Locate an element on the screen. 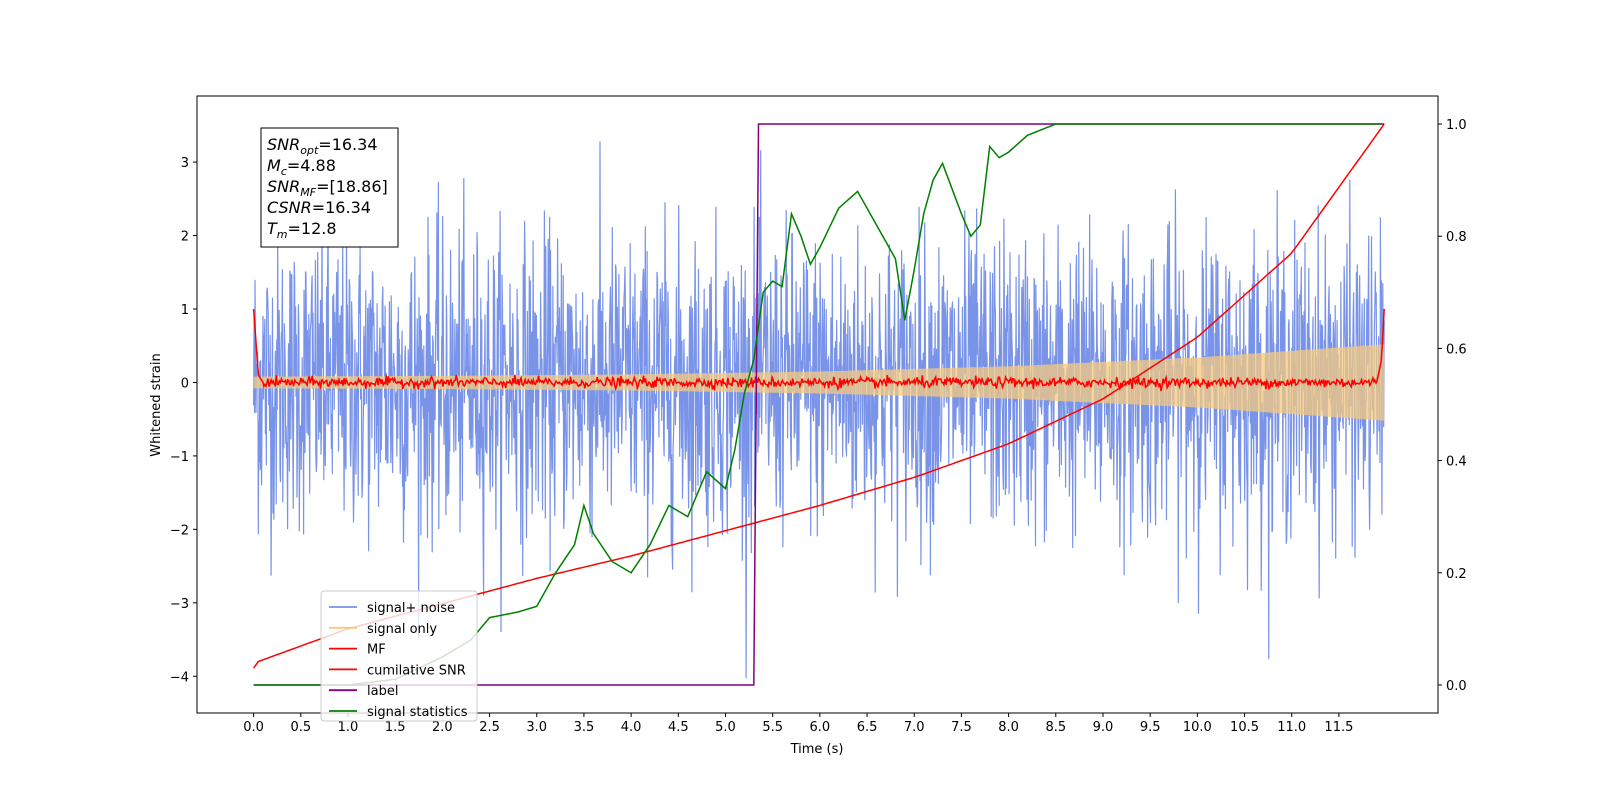 The width and height of the screenshot is (1600, 800). x-tick-label: 2.5 is located at coordinates (489, 727).